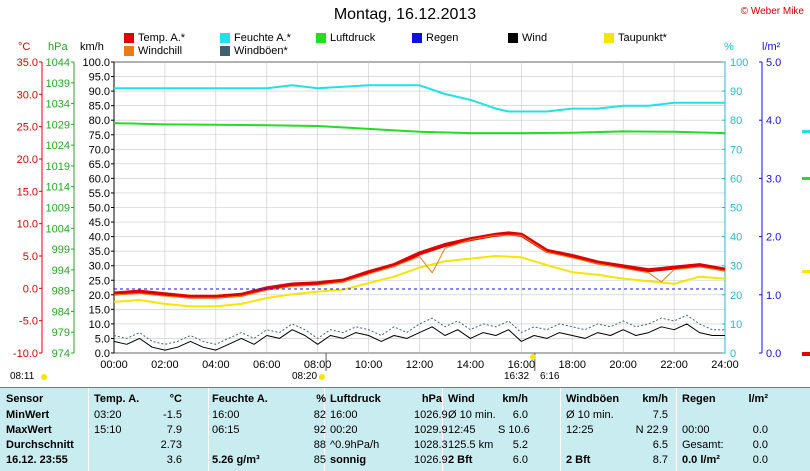 This screenshot has width=810, height=471. I want to click on temp-tick-label: 10.0, so click(27, 225).